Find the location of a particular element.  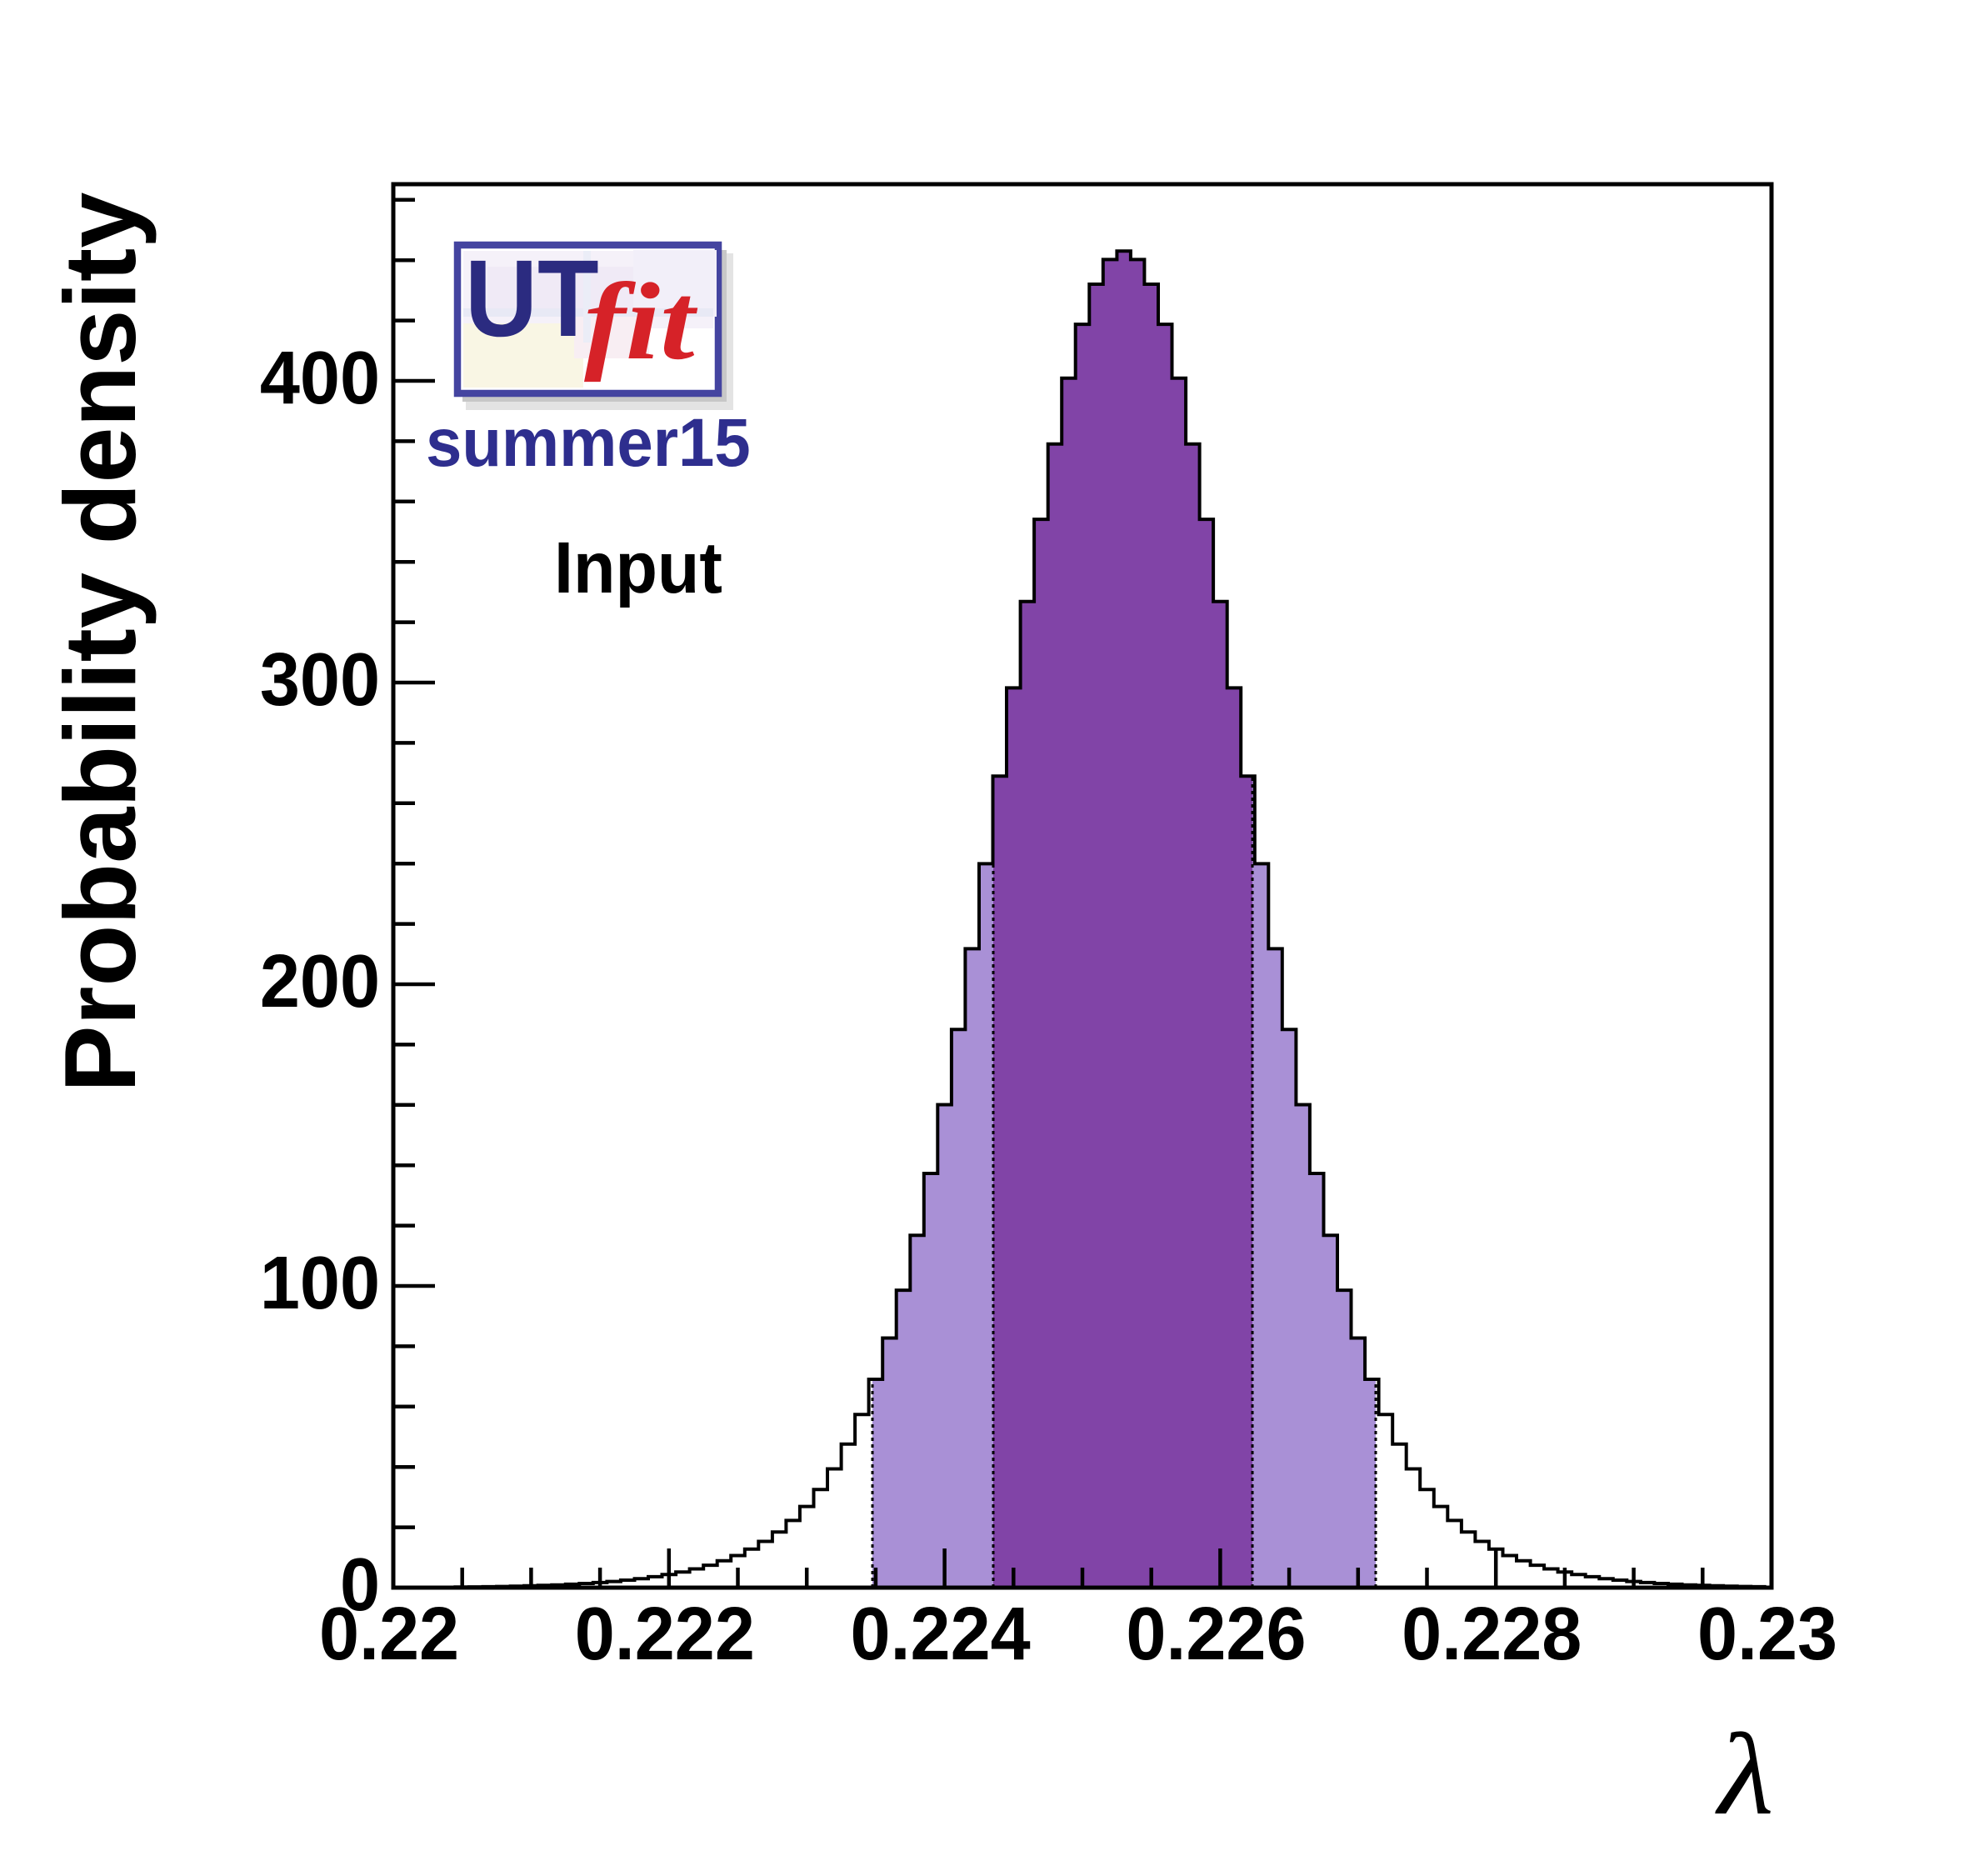

svg-text: 0.23 is located at coordinates (1767, 1633).